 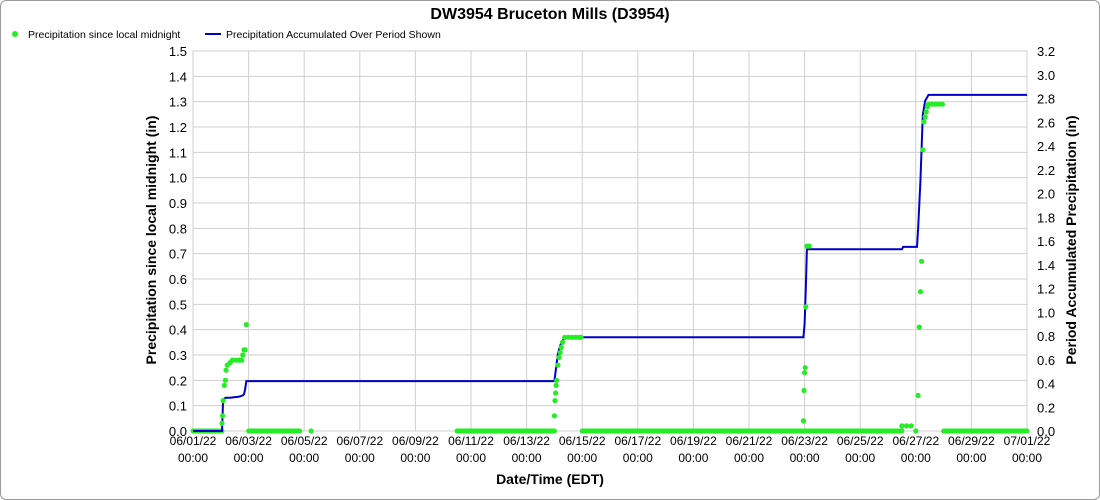 I want to click on x-tick-label-date: 06/13/22, so click(x=526, y=441).